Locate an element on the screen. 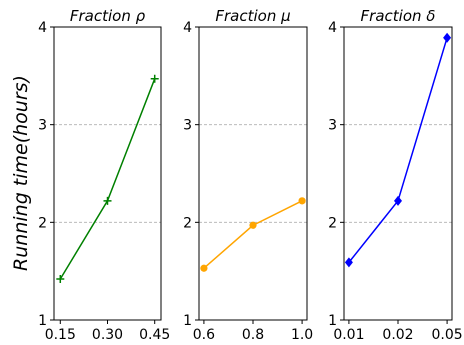 This screenshot has height=345, width=464. x-tick-label: 0.30 is located at coordinates (107, 335).